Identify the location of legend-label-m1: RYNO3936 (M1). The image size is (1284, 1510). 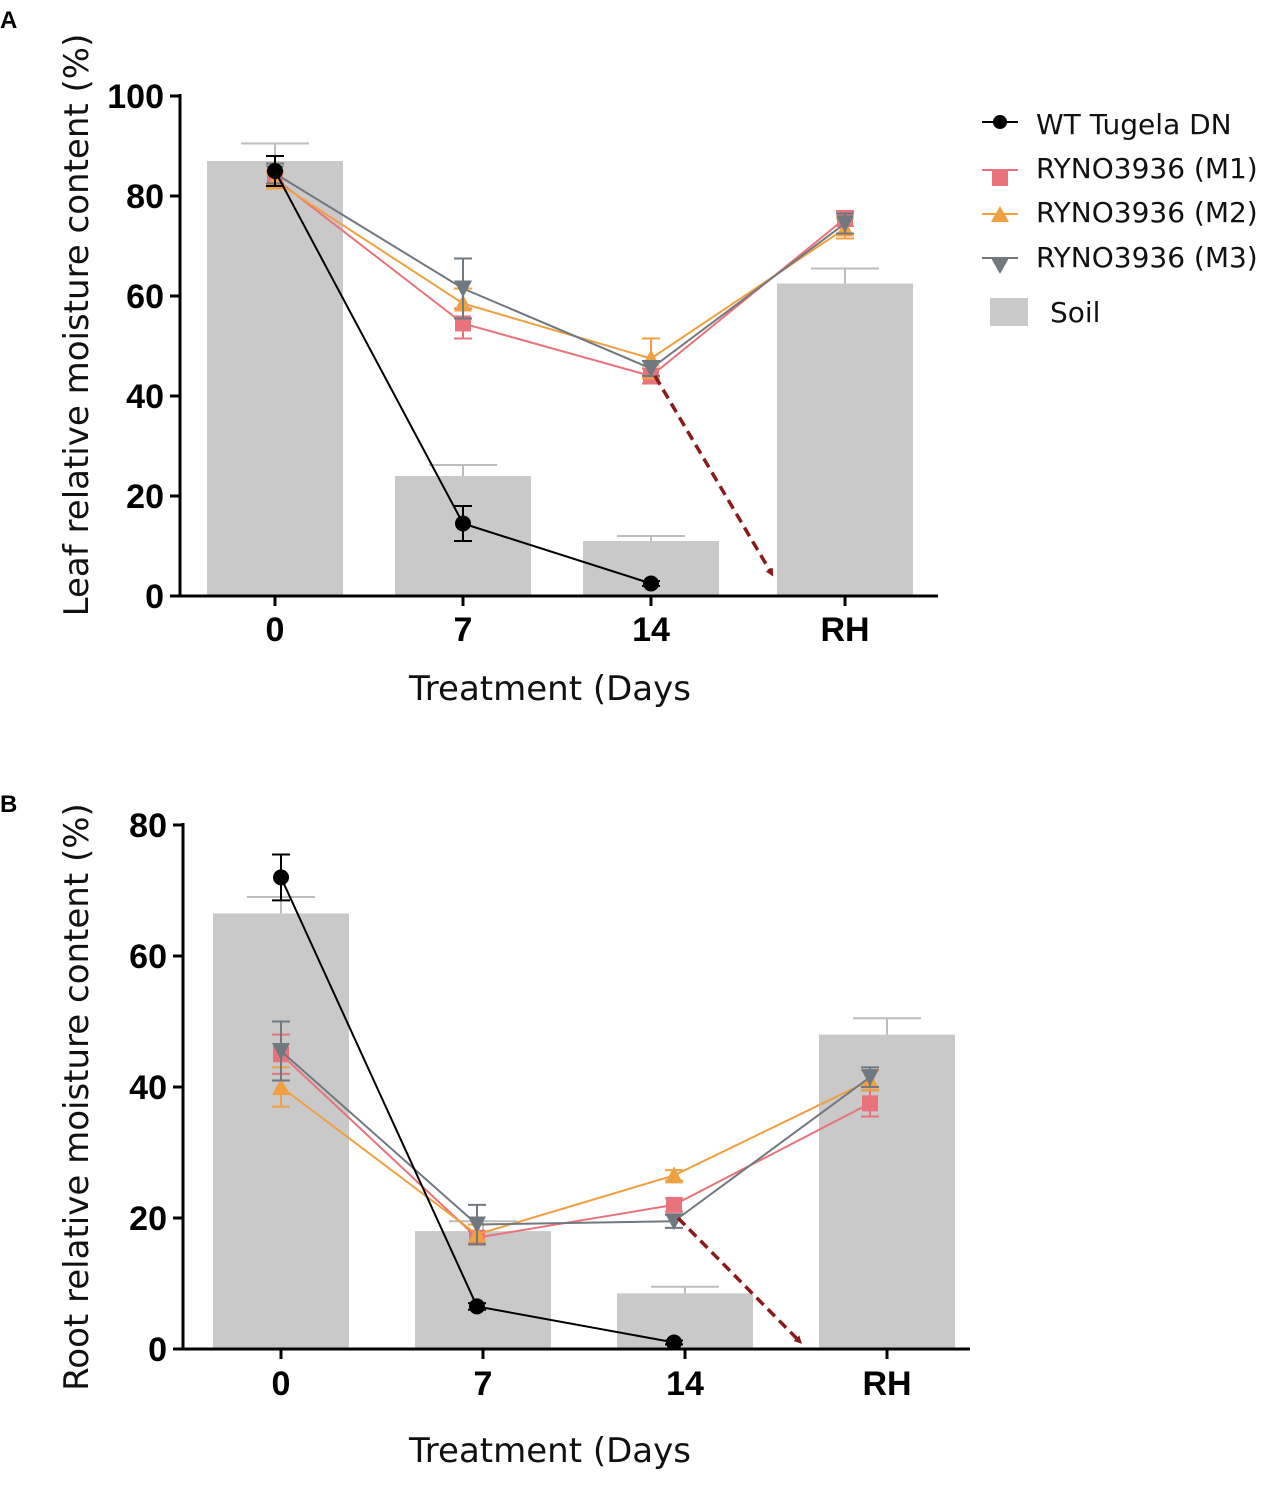
(1147, 168).